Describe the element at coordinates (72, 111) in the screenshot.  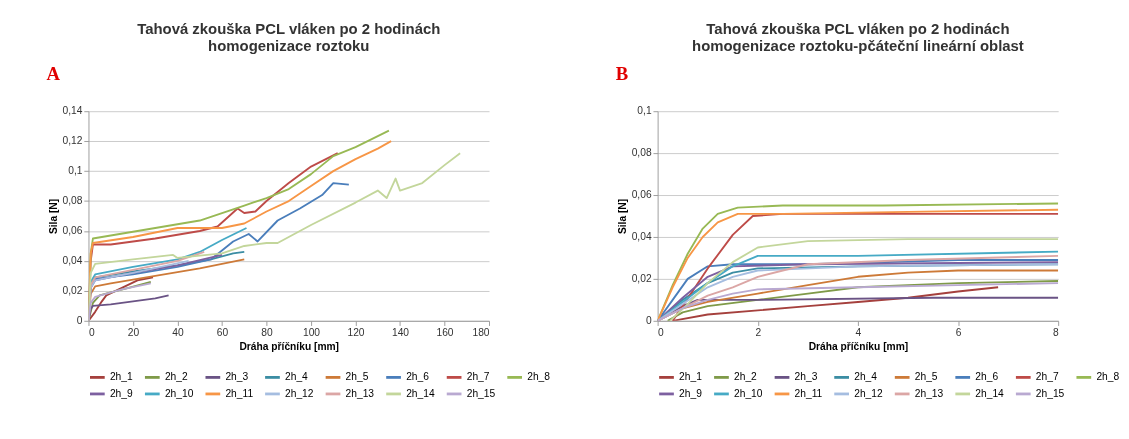
I see `y-tick-label: 0,14` at that location.